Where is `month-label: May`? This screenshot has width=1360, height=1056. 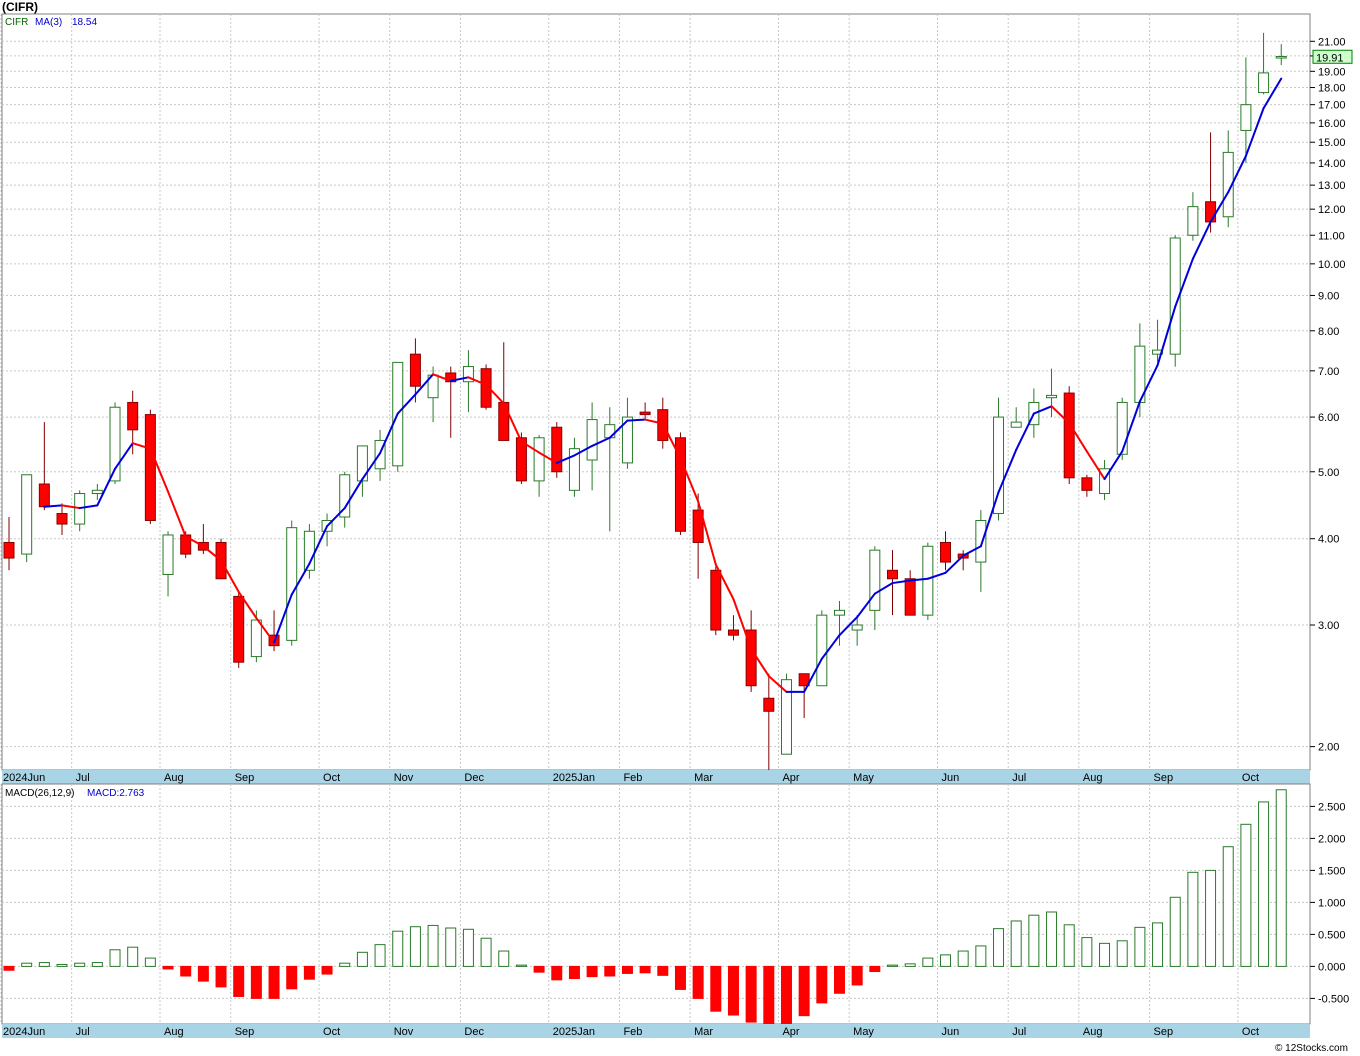
month-label: May is located at coordinates (863, 1032).